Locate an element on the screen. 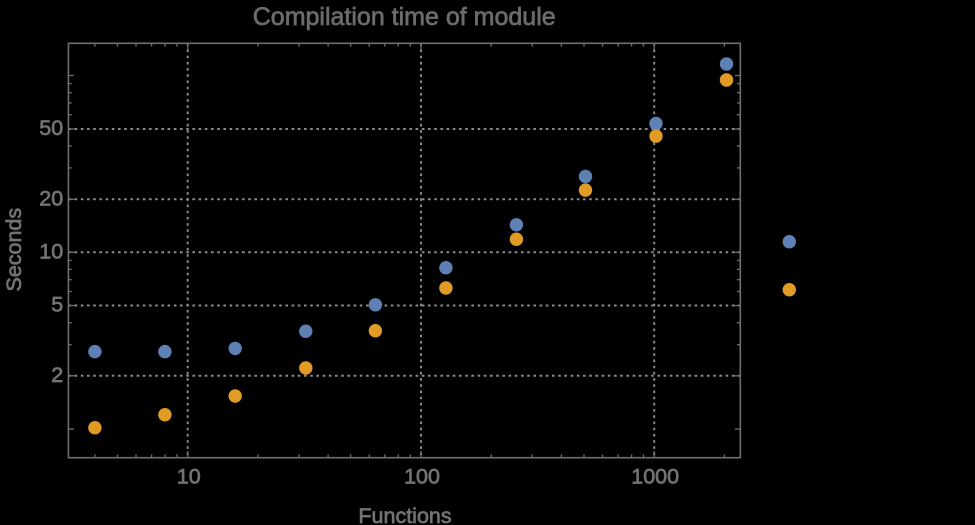  svg-text: Compilation time of module is located at coordinates (404, 17).